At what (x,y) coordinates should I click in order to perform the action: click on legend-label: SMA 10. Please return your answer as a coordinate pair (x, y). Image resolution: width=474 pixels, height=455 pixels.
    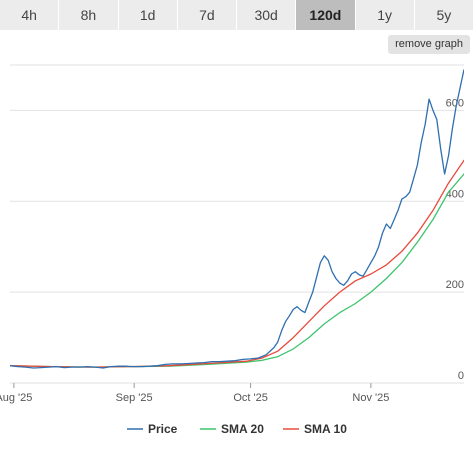
    Looking at the image, I should click on (325, 429).